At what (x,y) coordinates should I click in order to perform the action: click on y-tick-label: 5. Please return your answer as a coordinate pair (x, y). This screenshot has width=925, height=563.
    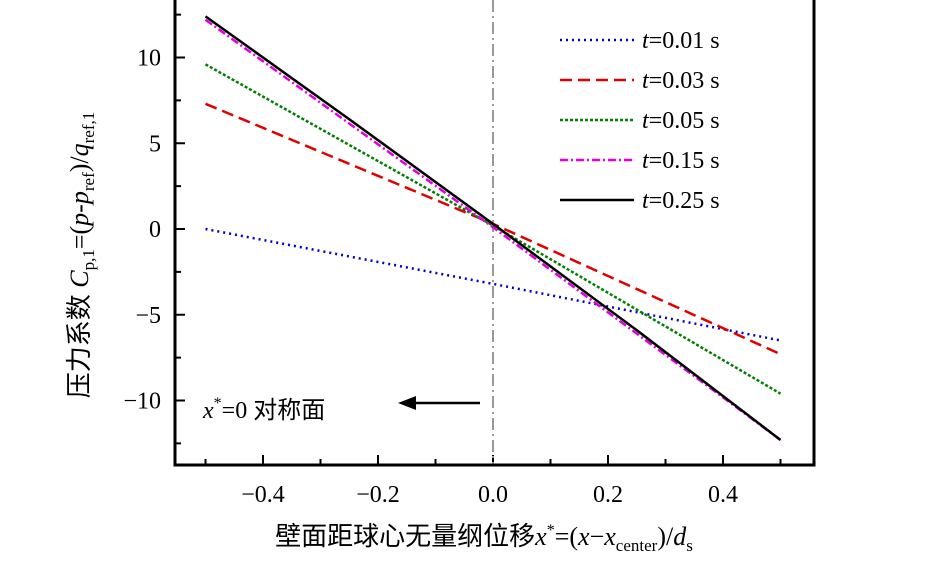
    Looking at the image, I should click on (155, 144).